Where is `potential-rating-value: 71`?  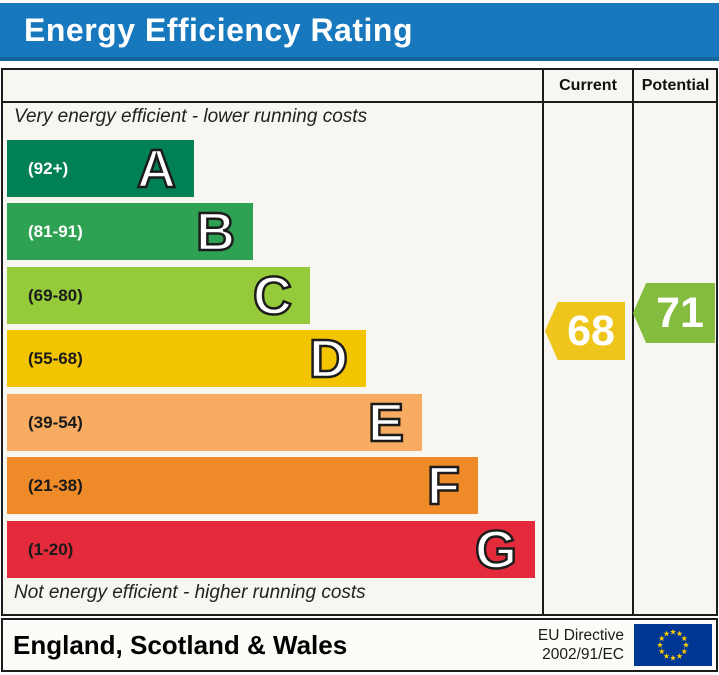
potential-rating-value: 71 is located at coordinates (680, 312).